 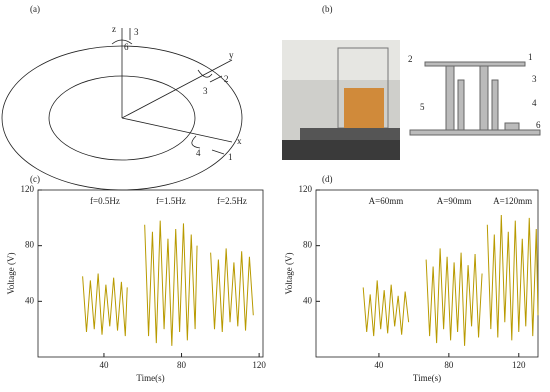 What do you see at coordinates (114, 29) in the screenshot?
I see `axis-name: z` at bounding box center [114, 29].